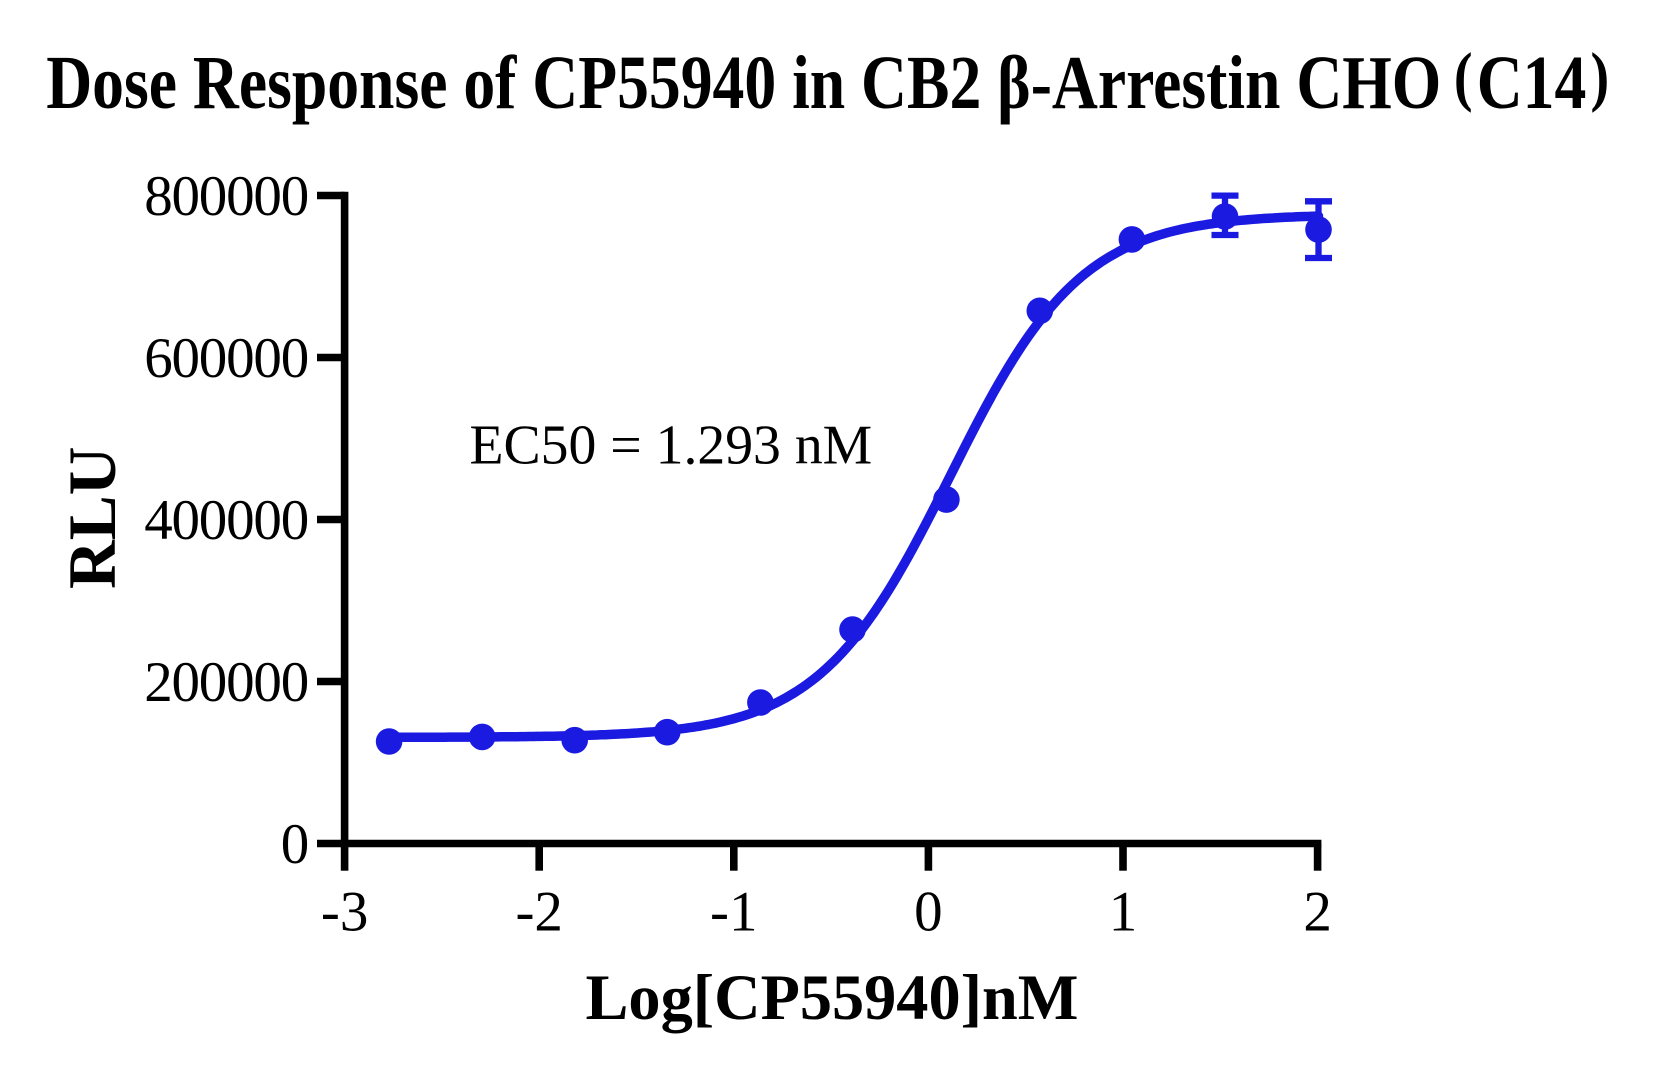 The height and width of the screenshot is (1080, 1665). I want to click on svg-text: 600000, so click(226, 358).